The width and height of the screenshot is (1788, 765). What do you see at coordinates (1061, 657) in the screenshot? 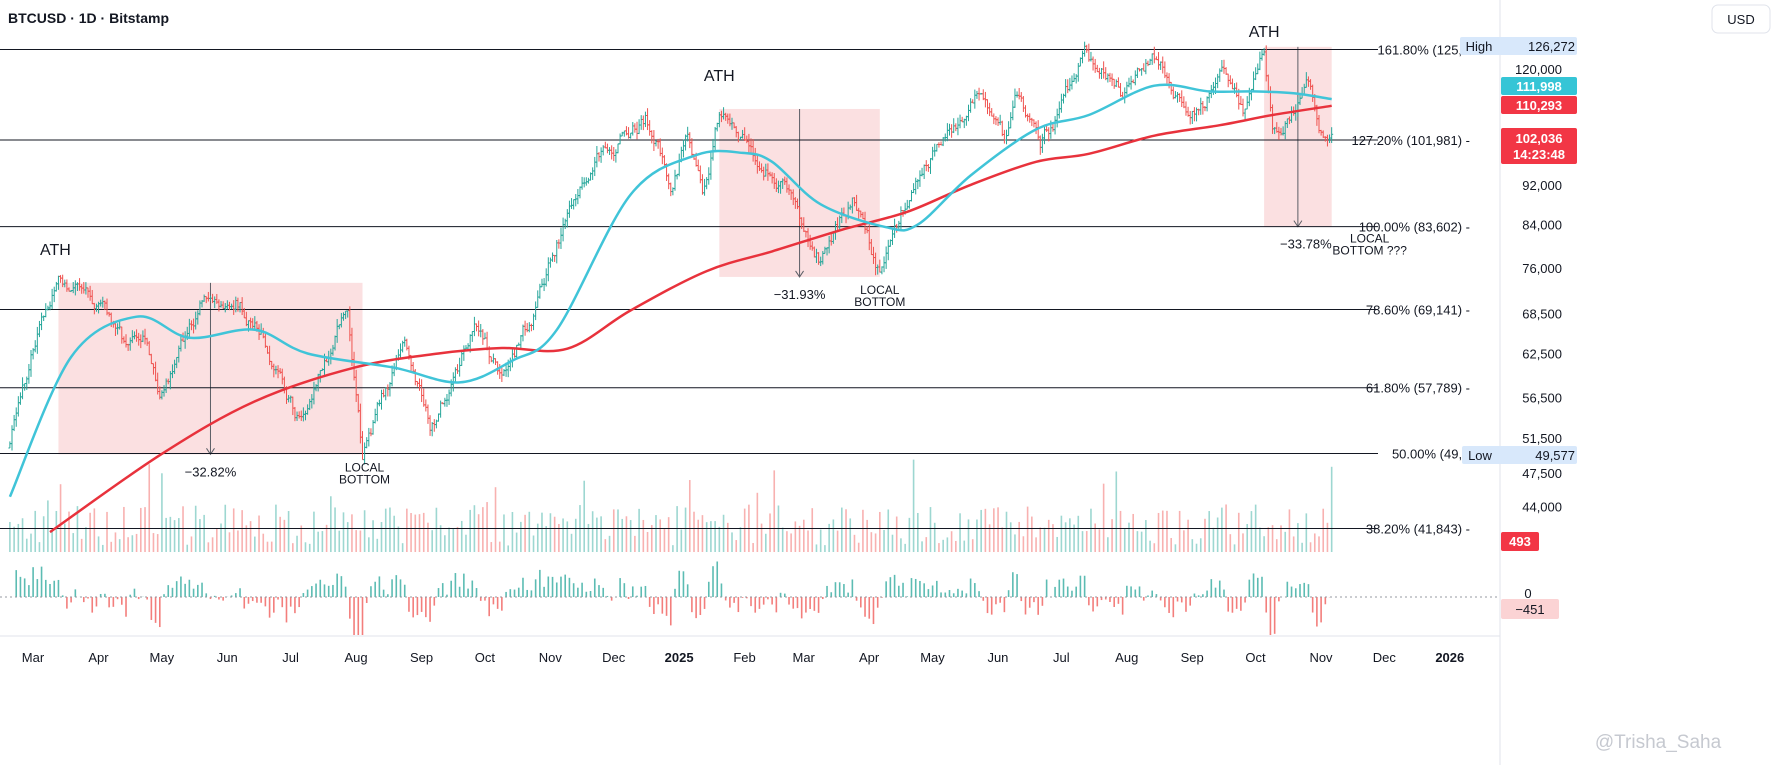
I see `time-tick-label: Jul` at bounding box center [1061, 657].